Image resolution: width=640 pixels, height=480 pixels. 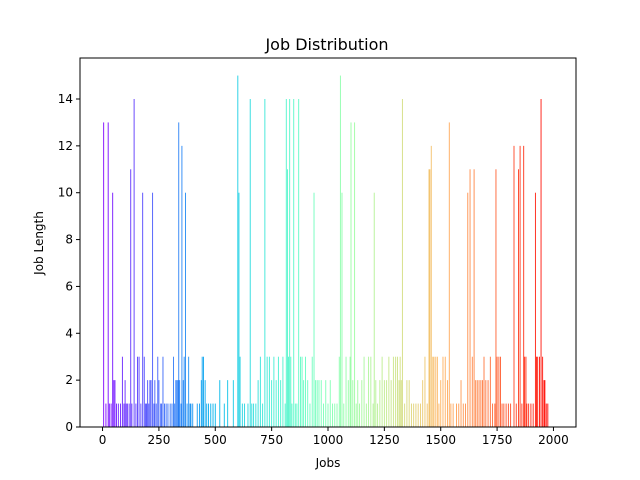 What do you see at coordinates (538, 391) in the screenshot?
I see `bar-job-1930` at bounding box center [538, 391].